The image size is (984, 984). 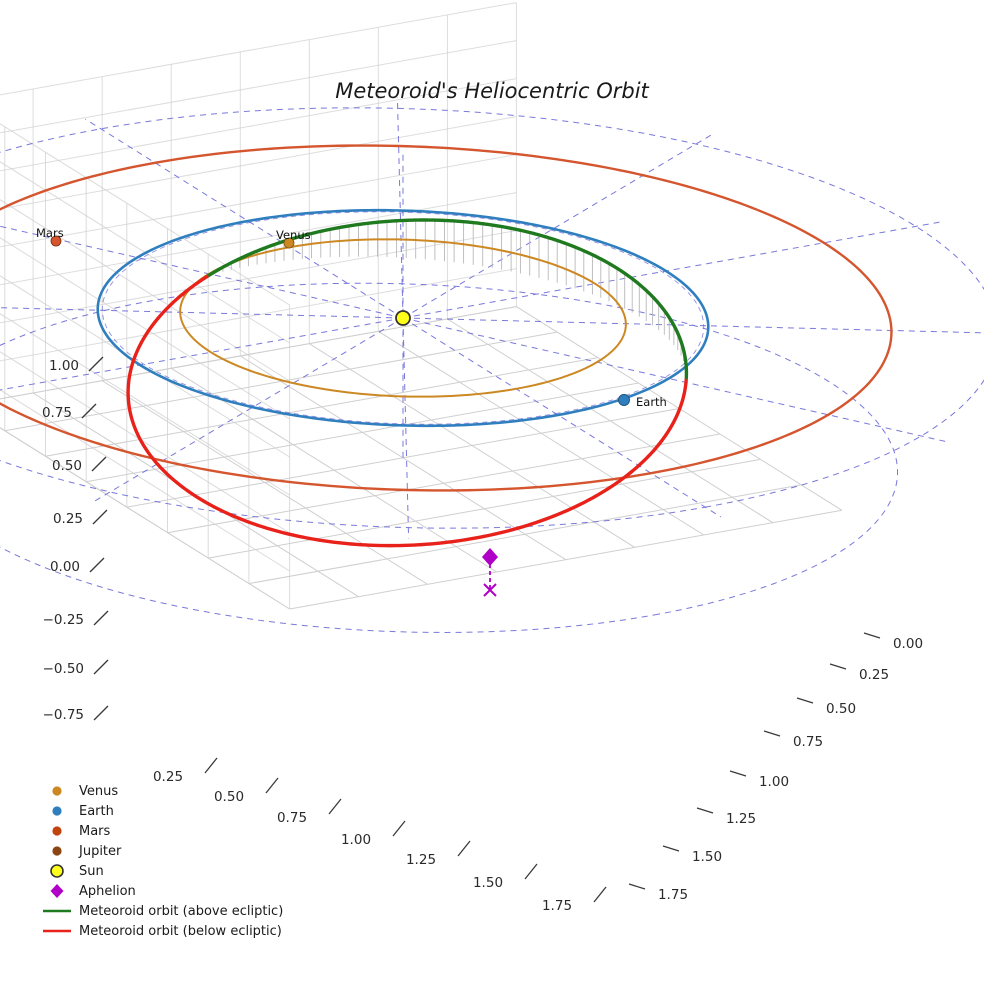 I want to click on z-tick-label-7: −0.75, so click(x=63, y=715).